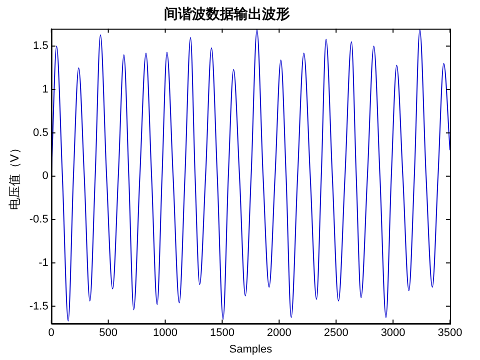  What do you see at coordinates (393, 333) in the screenshot?
I see `x-tick-label: 3000` at bounding box center [393, 333].